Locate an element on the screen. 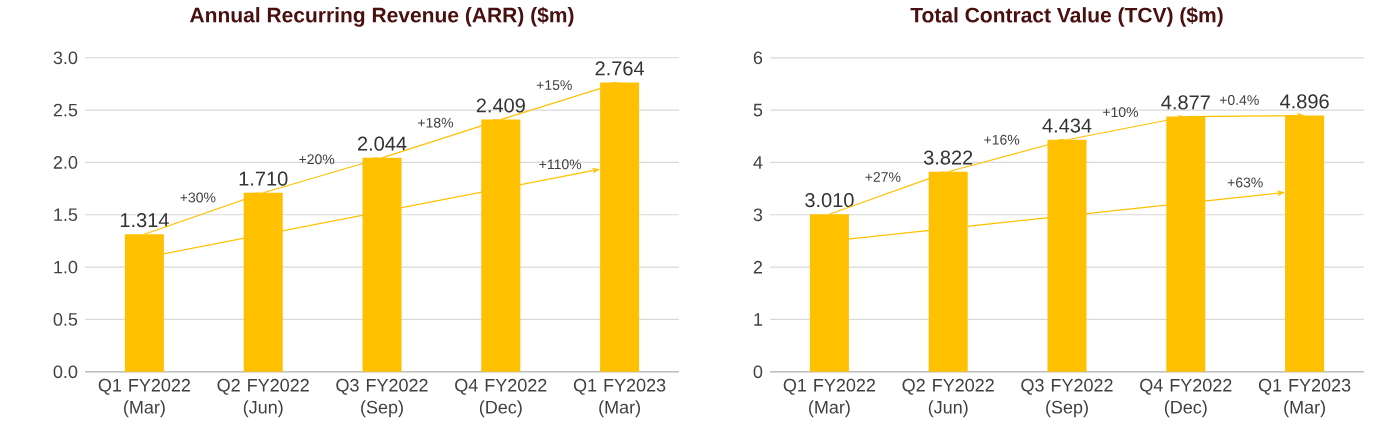  y-tick-label: 0.0 is located at coordinates (65, 372).